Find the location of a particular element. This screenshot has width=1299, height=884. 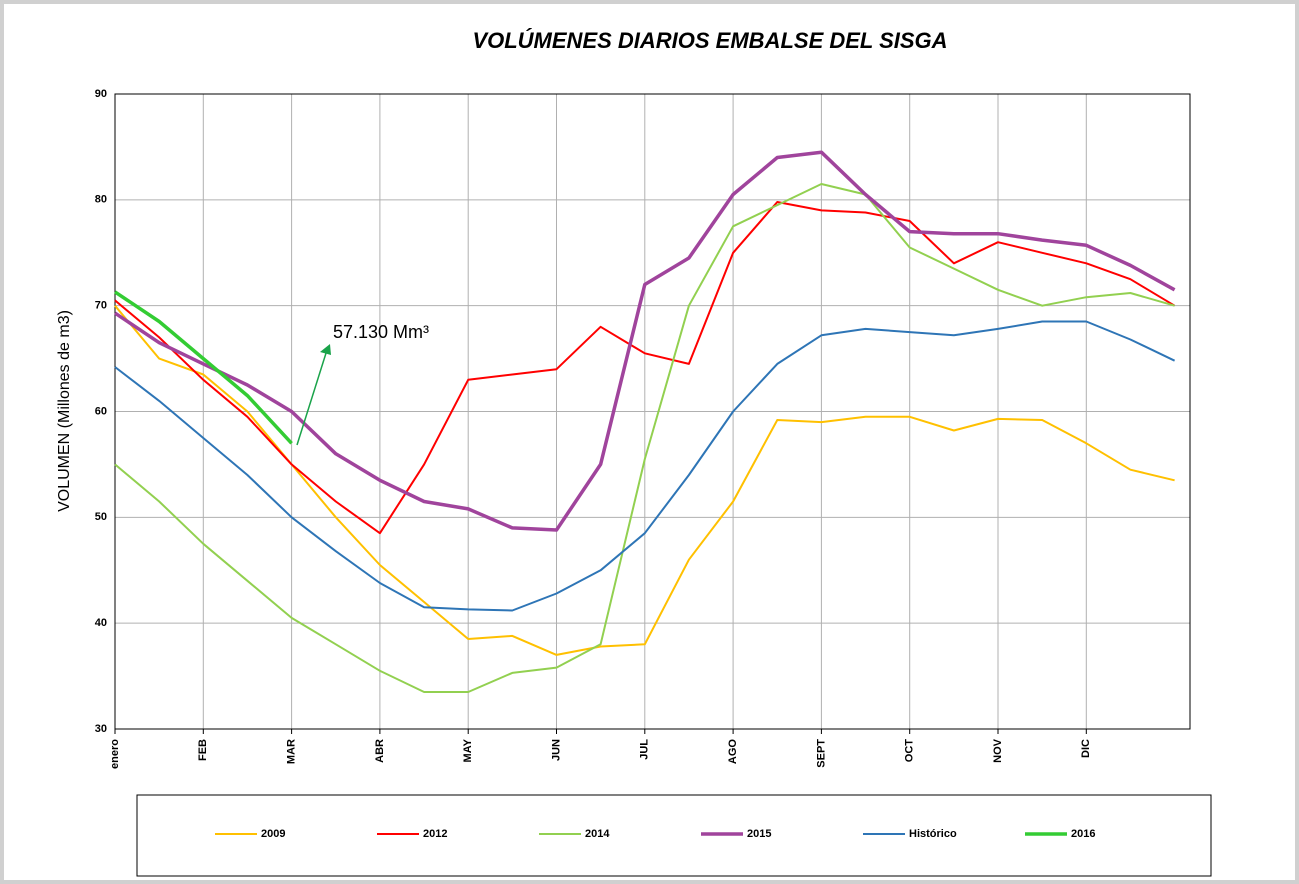

chart-title: VOLÚMENES DIARIOS EMBALSE DEL SISGA is located at coordinates (709, 40).